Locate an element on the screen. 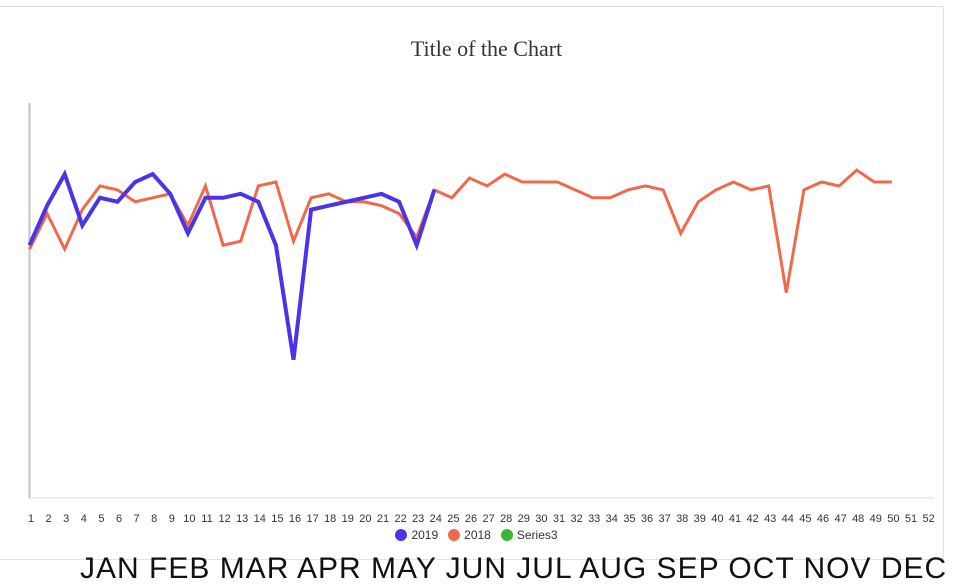 The height and width of the screenshot is (586, 953). x-tick-label: 14 is located at coordinates (260, 519).